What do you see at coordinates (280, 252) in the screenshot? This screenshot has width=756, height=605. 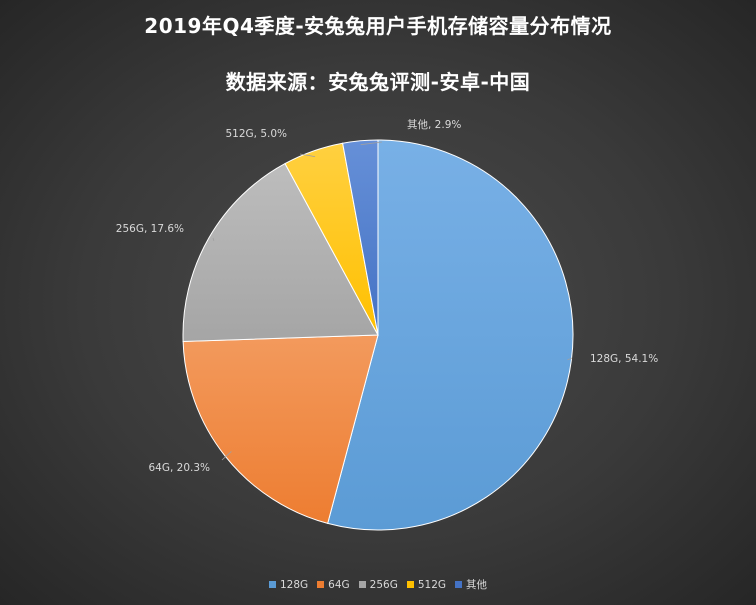 I see `pie-slice-256g` at bounding box center [280, 252].